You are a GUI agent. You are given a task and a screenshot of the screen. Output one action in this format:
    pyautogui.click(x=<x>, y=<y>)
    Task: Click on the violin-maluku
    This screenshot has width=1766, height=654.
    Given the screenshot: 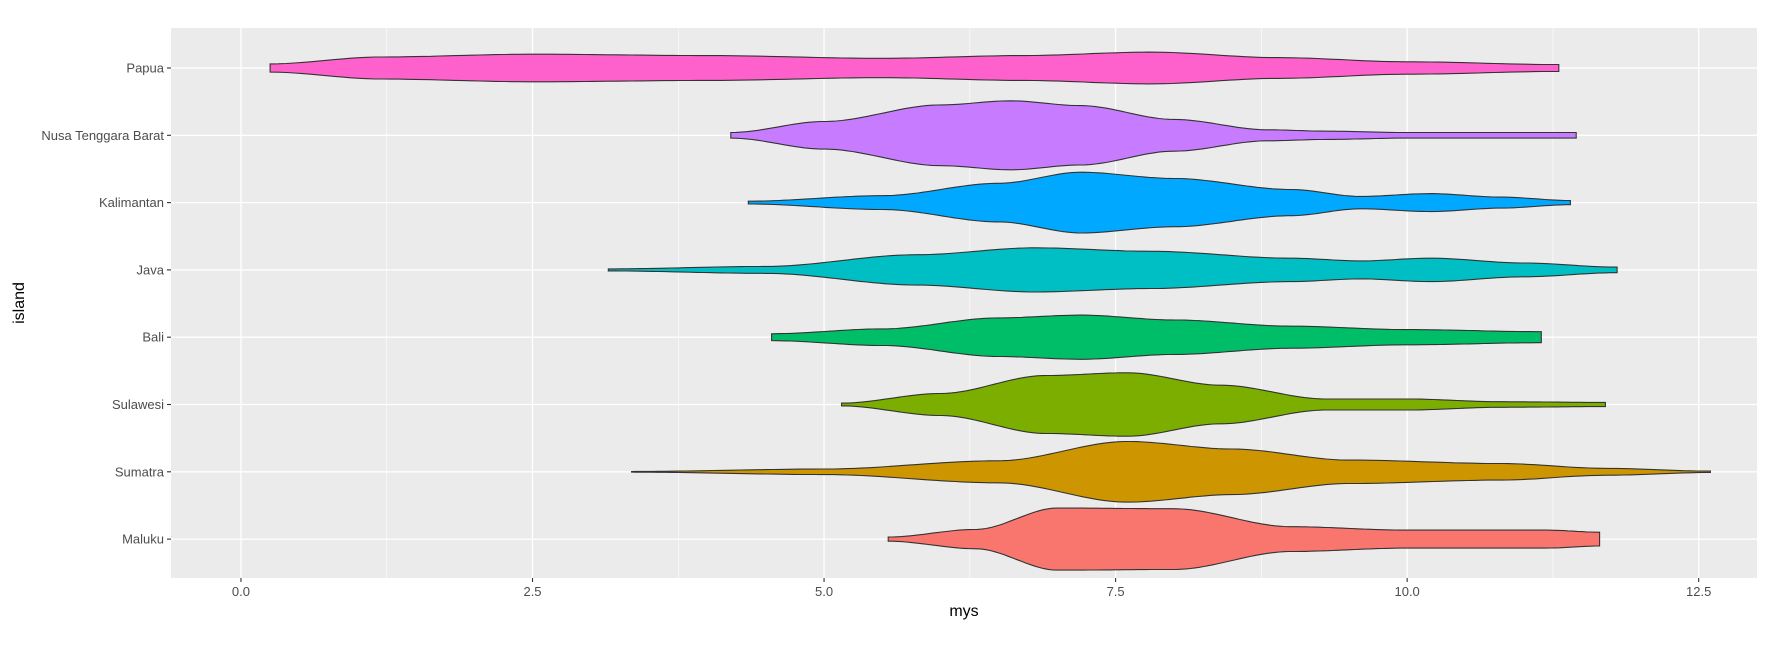 What is the action you would take?
    pyautogui.click(x=1244, y=539)
    